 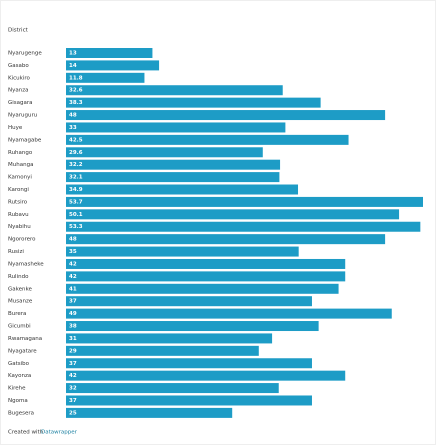 What do you see at coordinates (20, 289) in the screenshot?
I see `category-label: Gakenke` at bounding box center [20, 289].